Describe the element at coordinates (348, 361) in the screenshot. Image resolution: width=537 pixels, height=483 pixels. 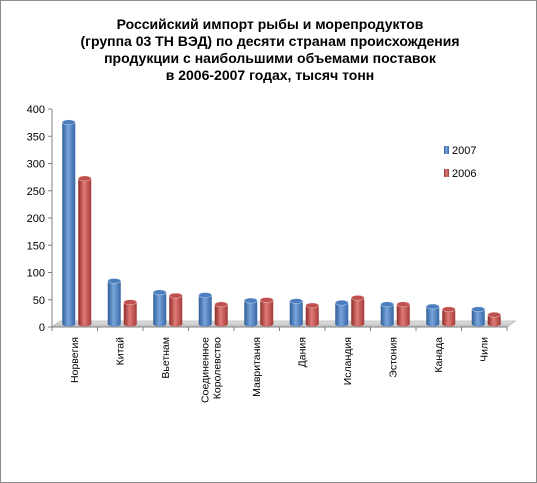
I see `x-category-label-line: Исландия` at that location.